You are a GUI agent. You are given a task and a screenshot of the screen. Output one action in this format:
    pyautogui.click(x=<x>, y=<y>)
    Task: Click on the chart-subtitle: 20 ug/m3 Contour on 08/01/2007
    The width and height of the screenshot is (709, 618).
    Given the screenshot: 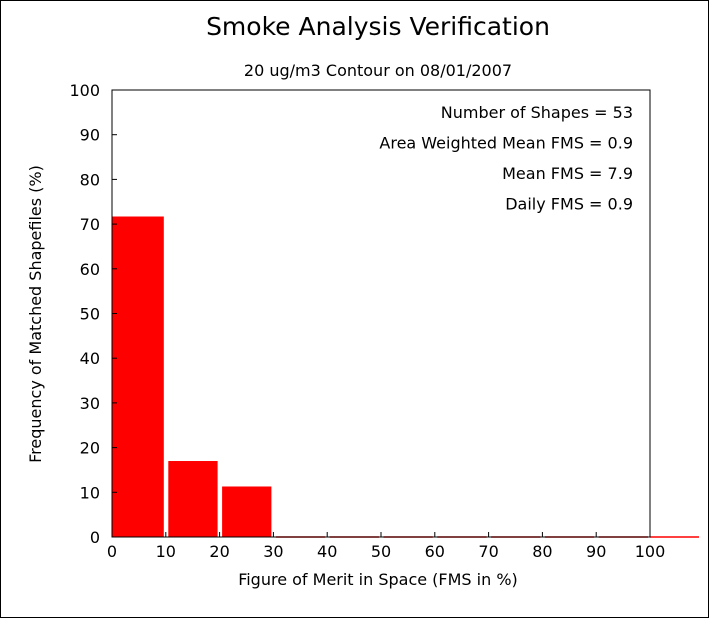 What is the action you would take?
    pyautogui.click(x=378, y=70)
    